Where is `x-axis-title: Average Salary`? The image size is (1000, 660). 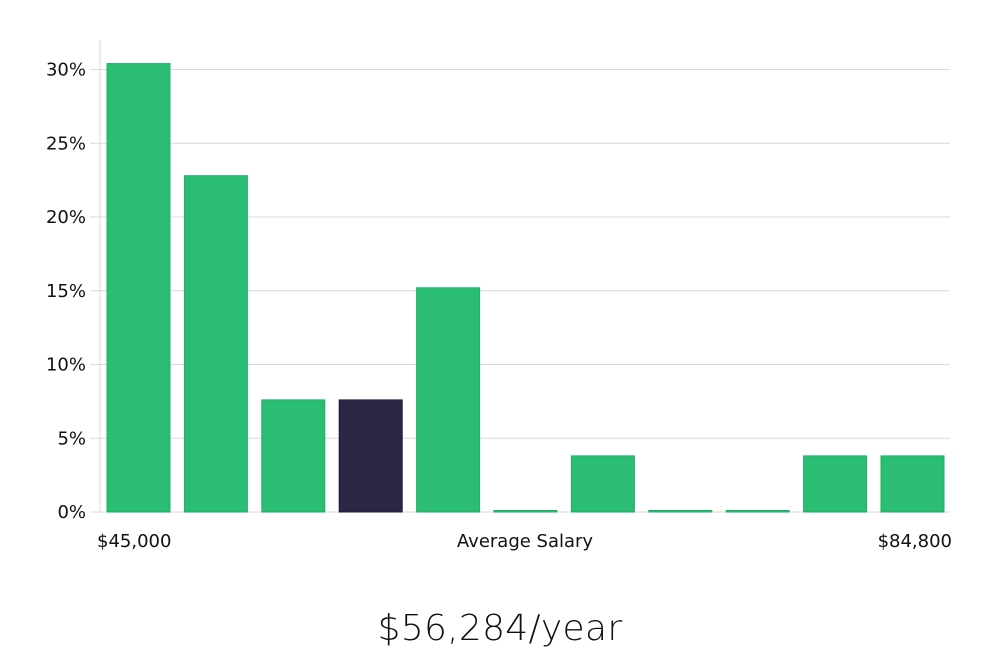 x-axis-title: Average Salary is located at coordinates (525, 541).